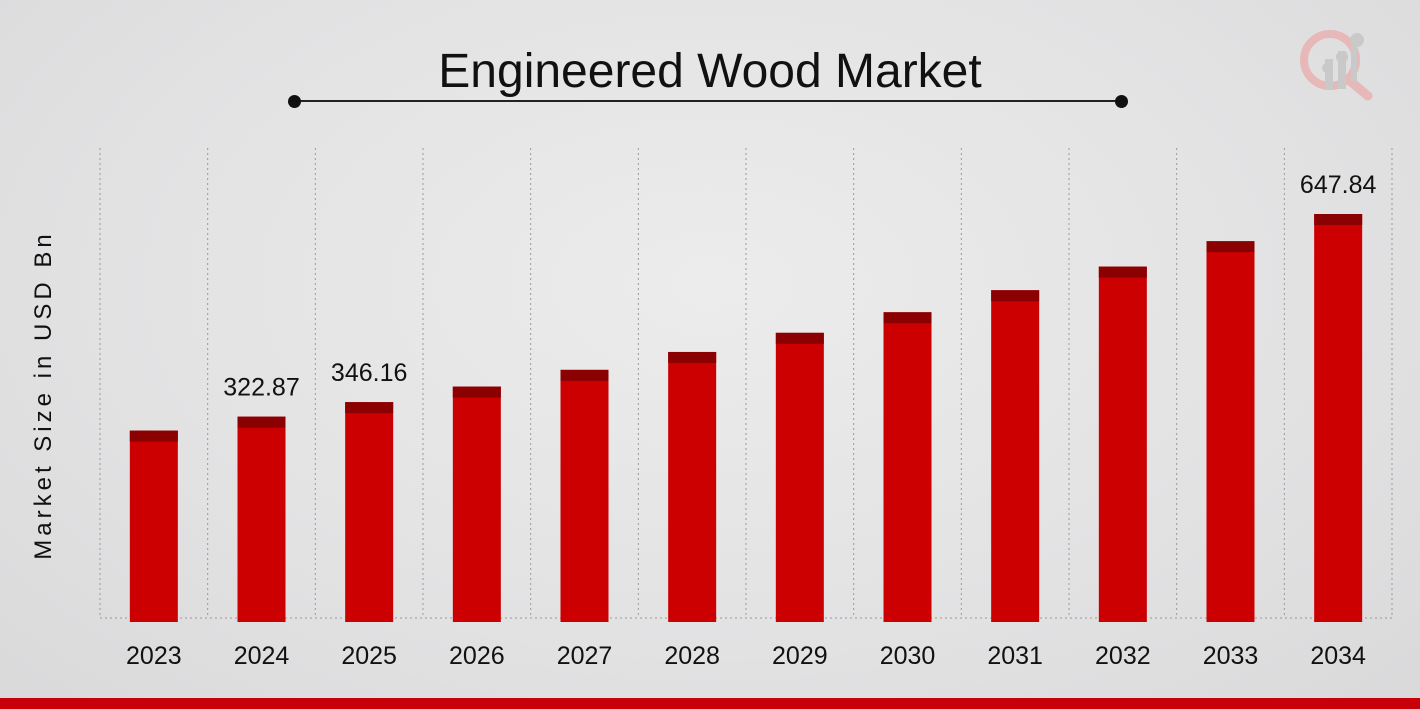 This screenshot has width=1420, height=709. I want to click on bar-cap-2029, so click(799, 338).